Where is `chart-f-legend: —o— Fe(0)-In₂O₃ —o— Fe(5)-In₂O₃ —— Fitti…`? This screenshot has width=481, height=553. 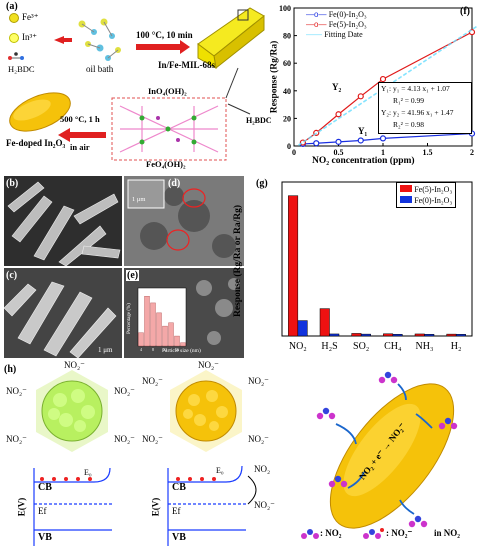 chart-f-legend: —o— Fe(0)-In₂O₃ —o— Fe(5)-In₂O₃ —— Fitti… is located at coordinates (336, 25).